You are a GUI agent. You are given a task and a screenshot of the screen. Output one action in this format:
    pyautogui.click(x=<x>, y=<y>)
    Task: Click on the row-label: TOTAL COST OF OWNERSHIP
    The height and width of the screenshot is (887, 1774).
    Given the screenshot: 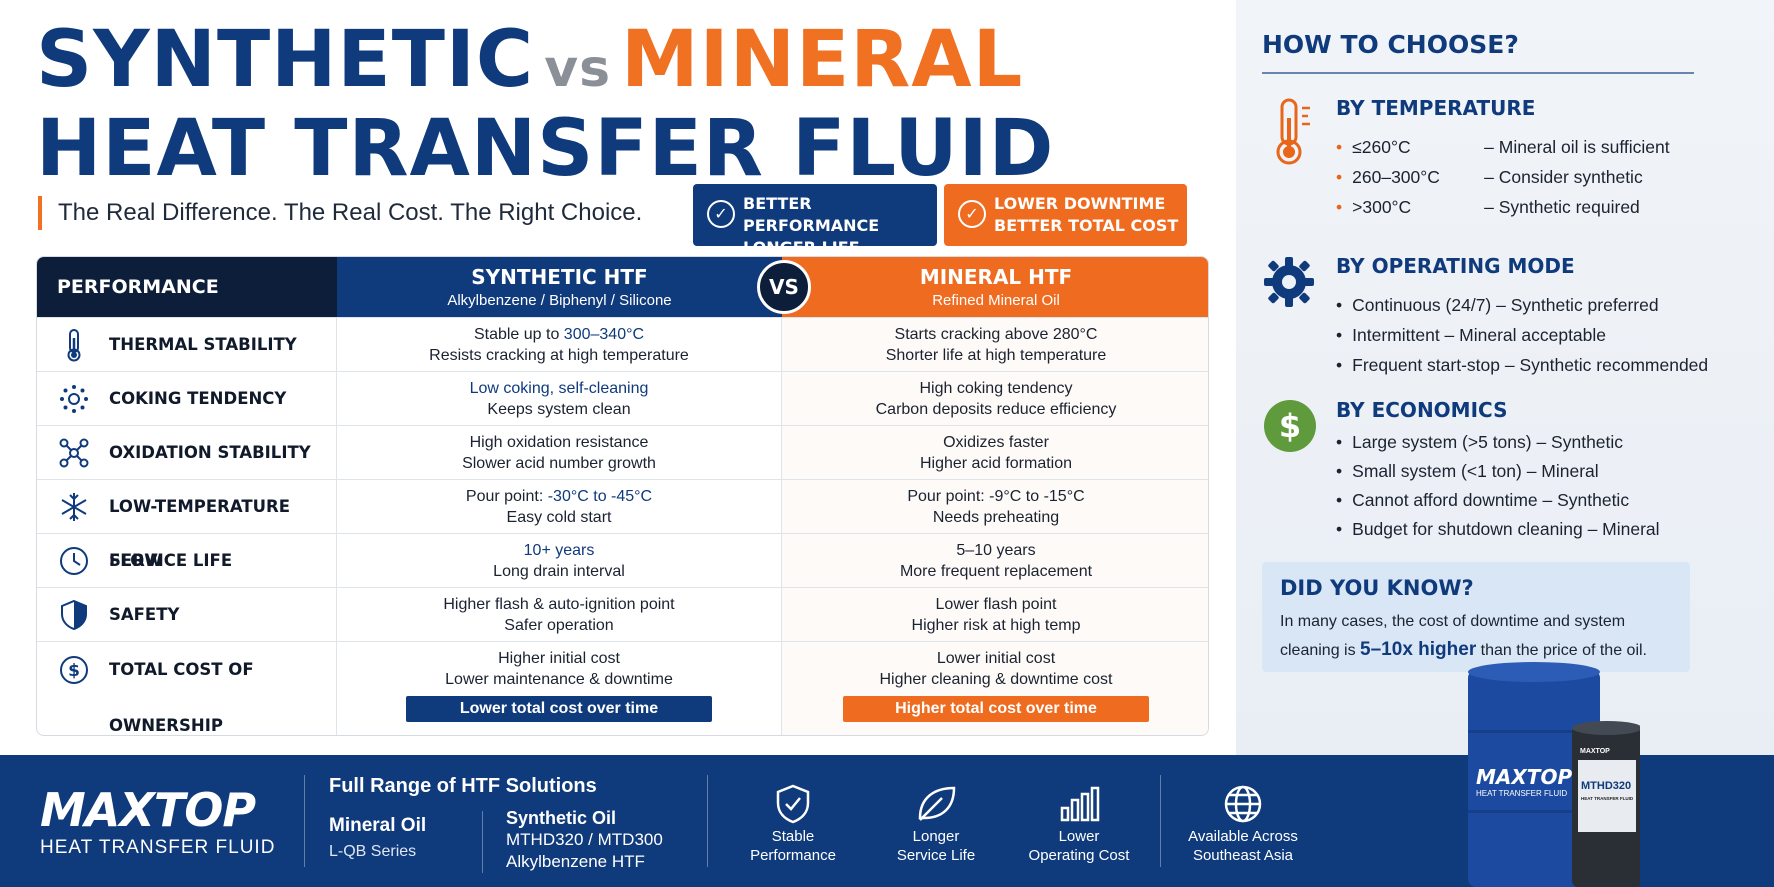 What is the action you would take?
    pyautogui.click(x=181, y=697)
    